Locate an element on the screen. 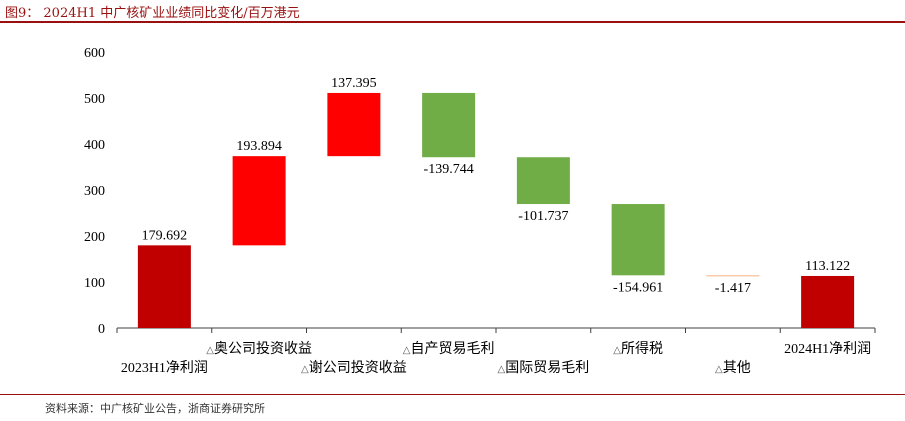  x-category-label: △谢公司投资收益 is located at coordinates (354, 368).